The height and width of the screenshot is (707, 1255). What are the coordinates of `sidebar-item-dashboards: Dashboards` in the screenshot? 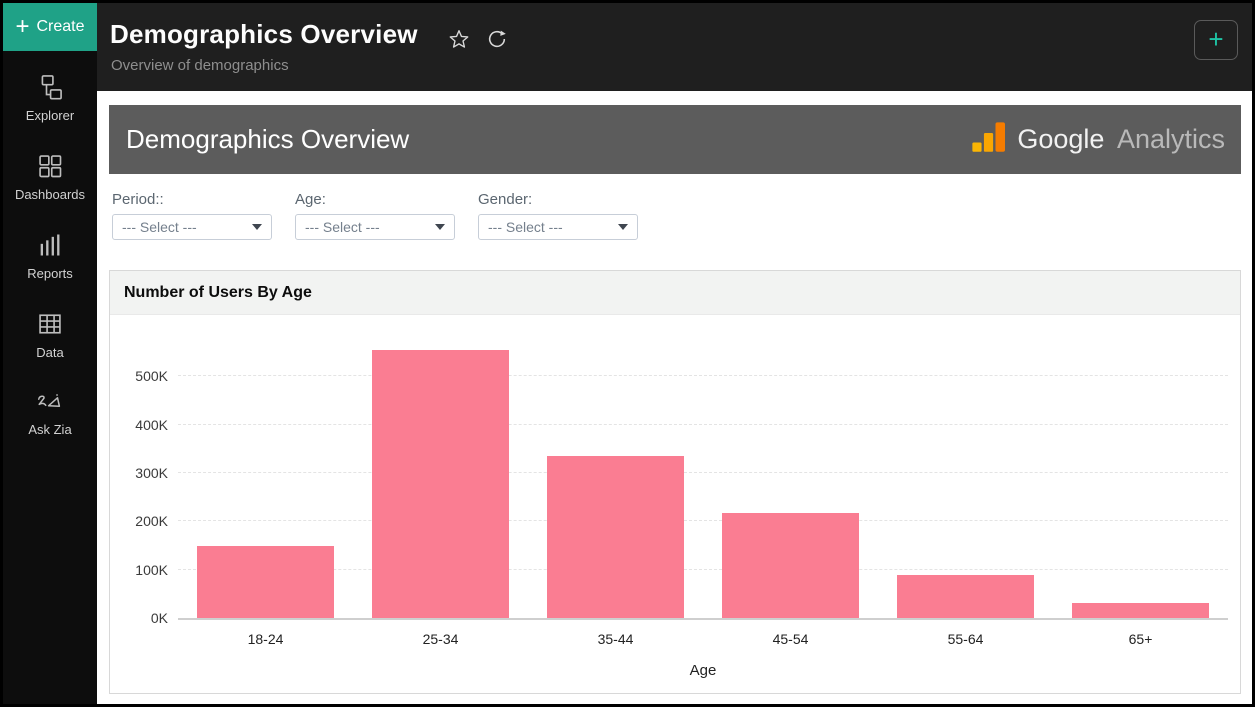 It's located at (50, 177).